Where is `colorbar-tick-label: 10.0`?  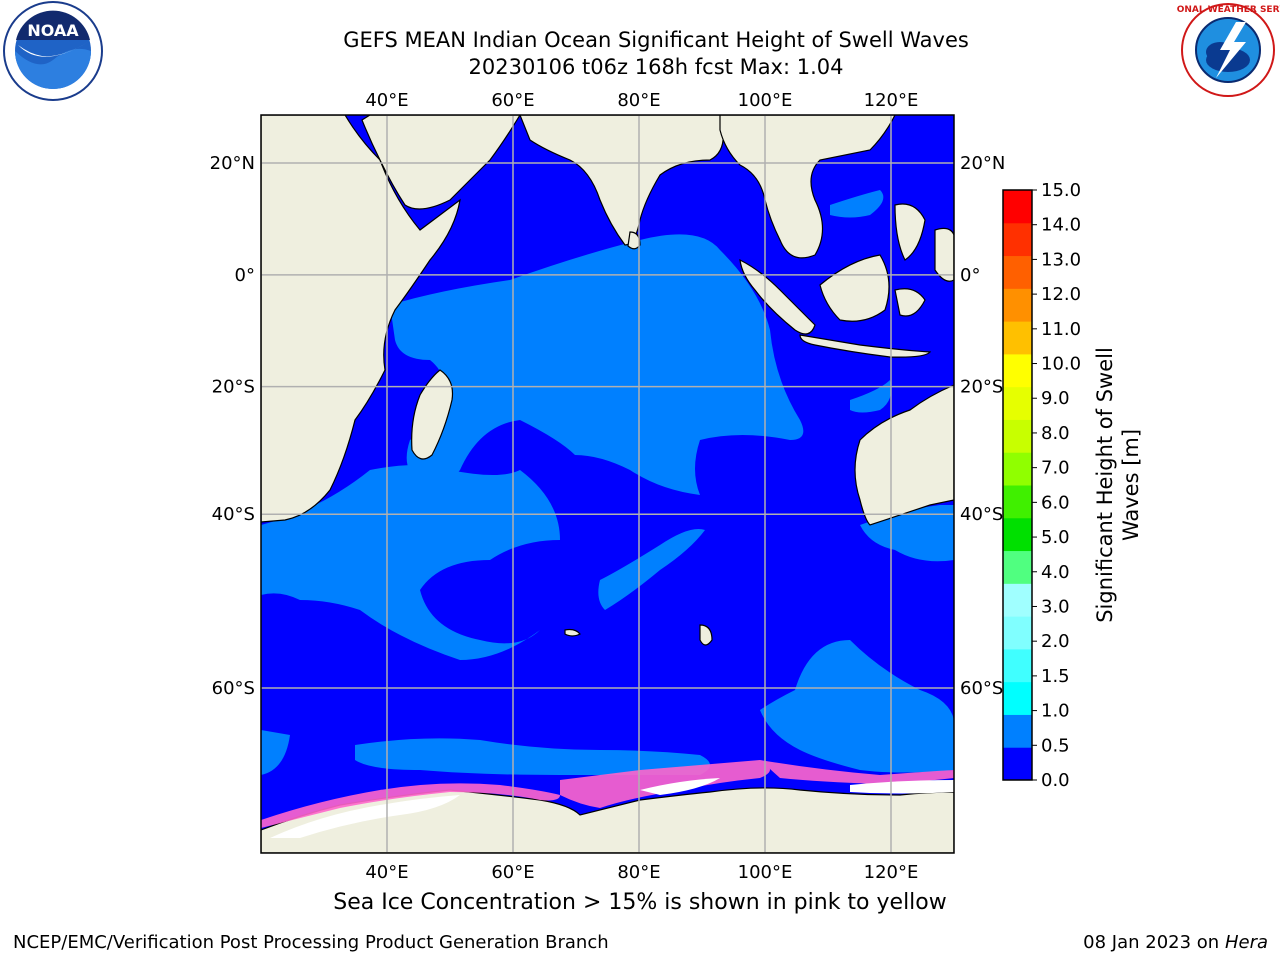 colorbar-tick-label: 10.0 is located at coordinates (1061, 364).